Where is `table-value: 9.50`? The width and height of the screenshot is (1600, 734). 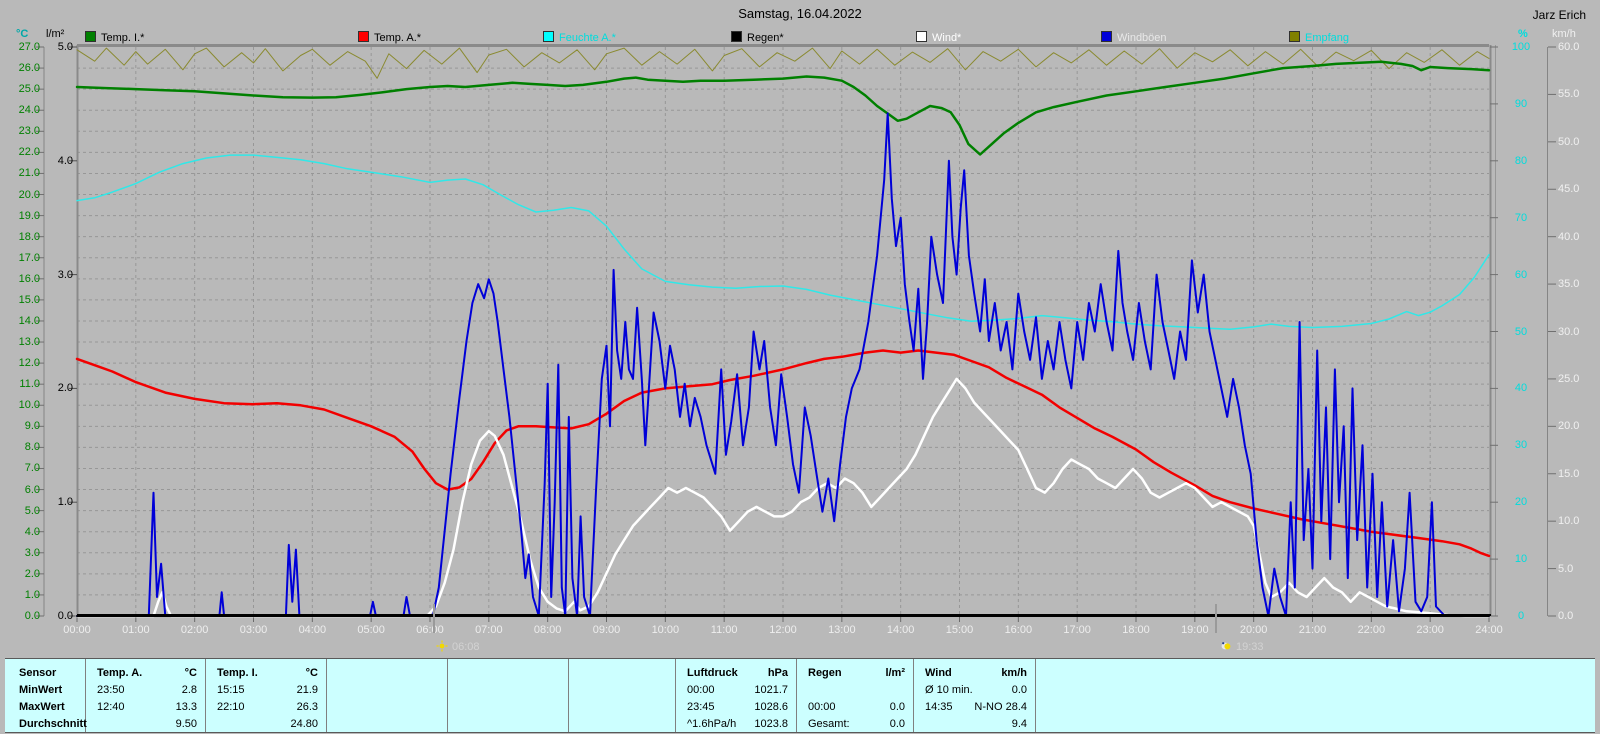
table-value: 9.50 is located at coordinates (186, 724).